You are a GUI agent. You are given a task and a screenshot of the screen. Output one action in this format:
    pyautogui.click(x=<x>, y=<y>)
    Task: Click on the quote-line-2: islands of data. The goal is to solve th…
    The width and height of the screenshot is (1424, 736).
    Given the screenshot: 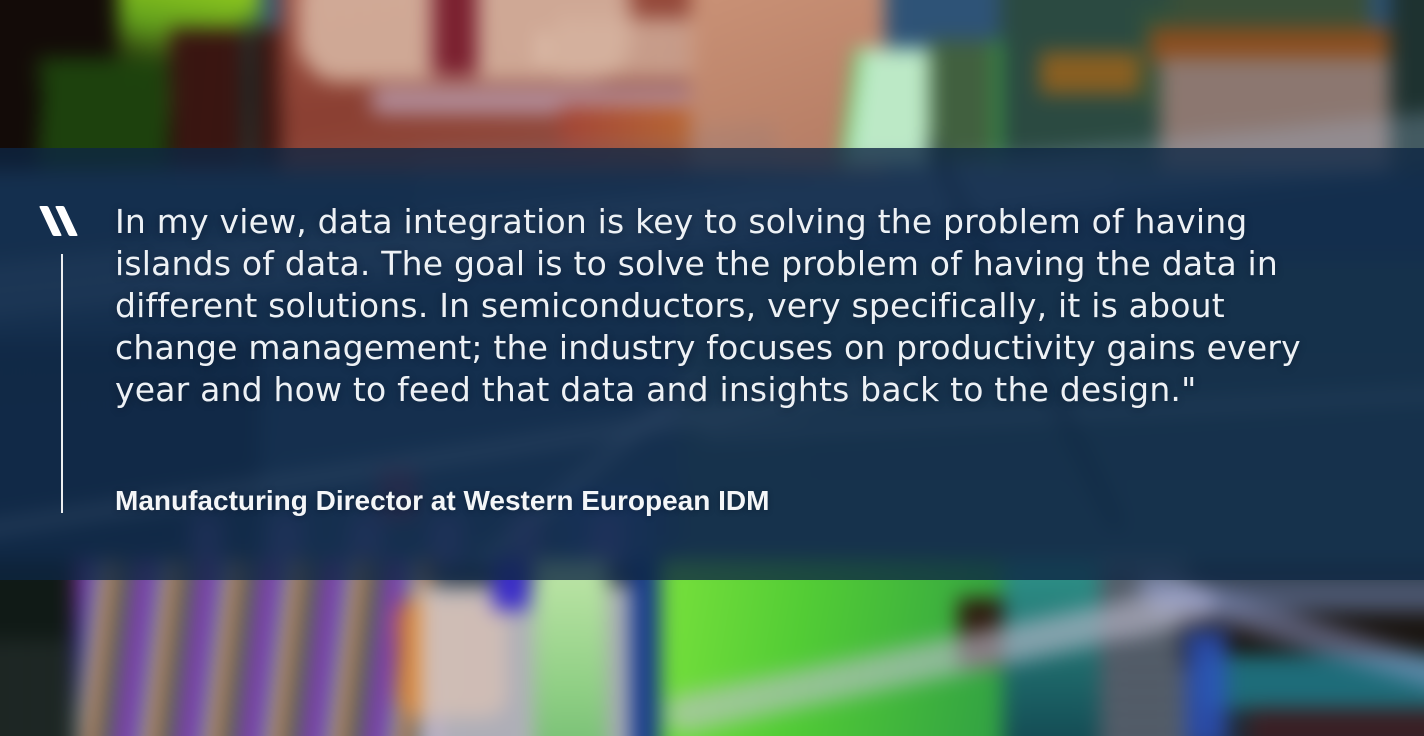 What is the action you would take?
    pyautogui.click(x=697, y=263)
    